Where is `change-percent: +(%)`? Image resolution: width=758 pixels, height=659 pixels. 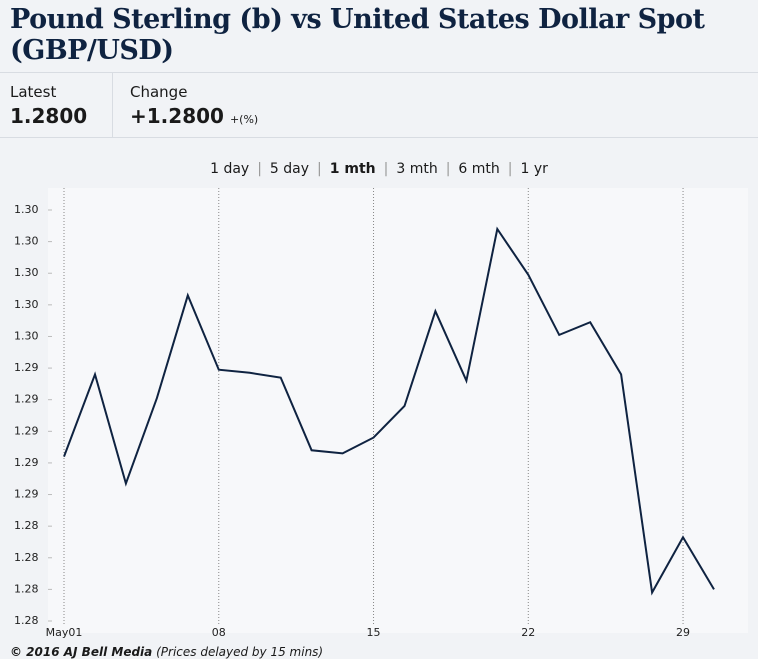 change-percent: +(%) is located at coordinates (244, 119).